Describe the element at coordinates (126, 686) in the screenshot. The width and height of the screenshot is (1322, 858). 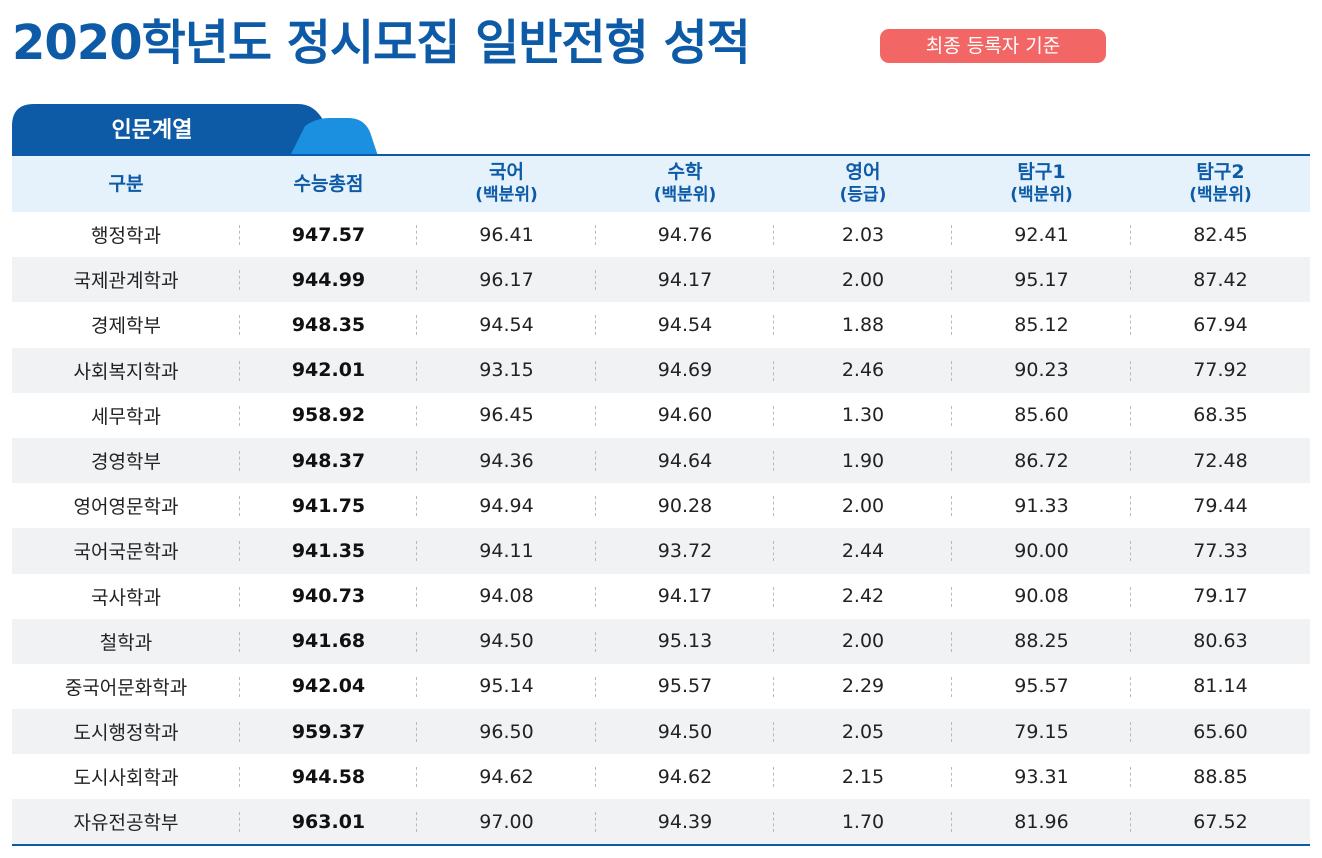
I see `dept-cell: 중국어문화학과` at that location.